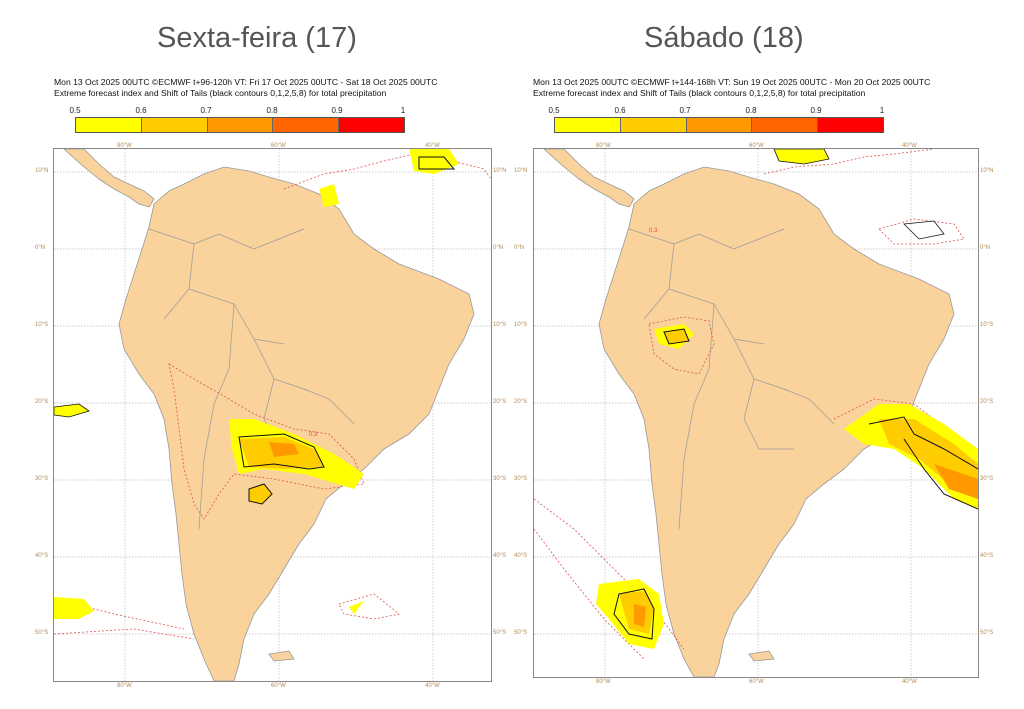 Image resolution: width=1024 pixels, height=709 pixels. Describe the element at coordinates (724, 38) in the screenshot. I see `day-title: Sábado (18)` at that location.